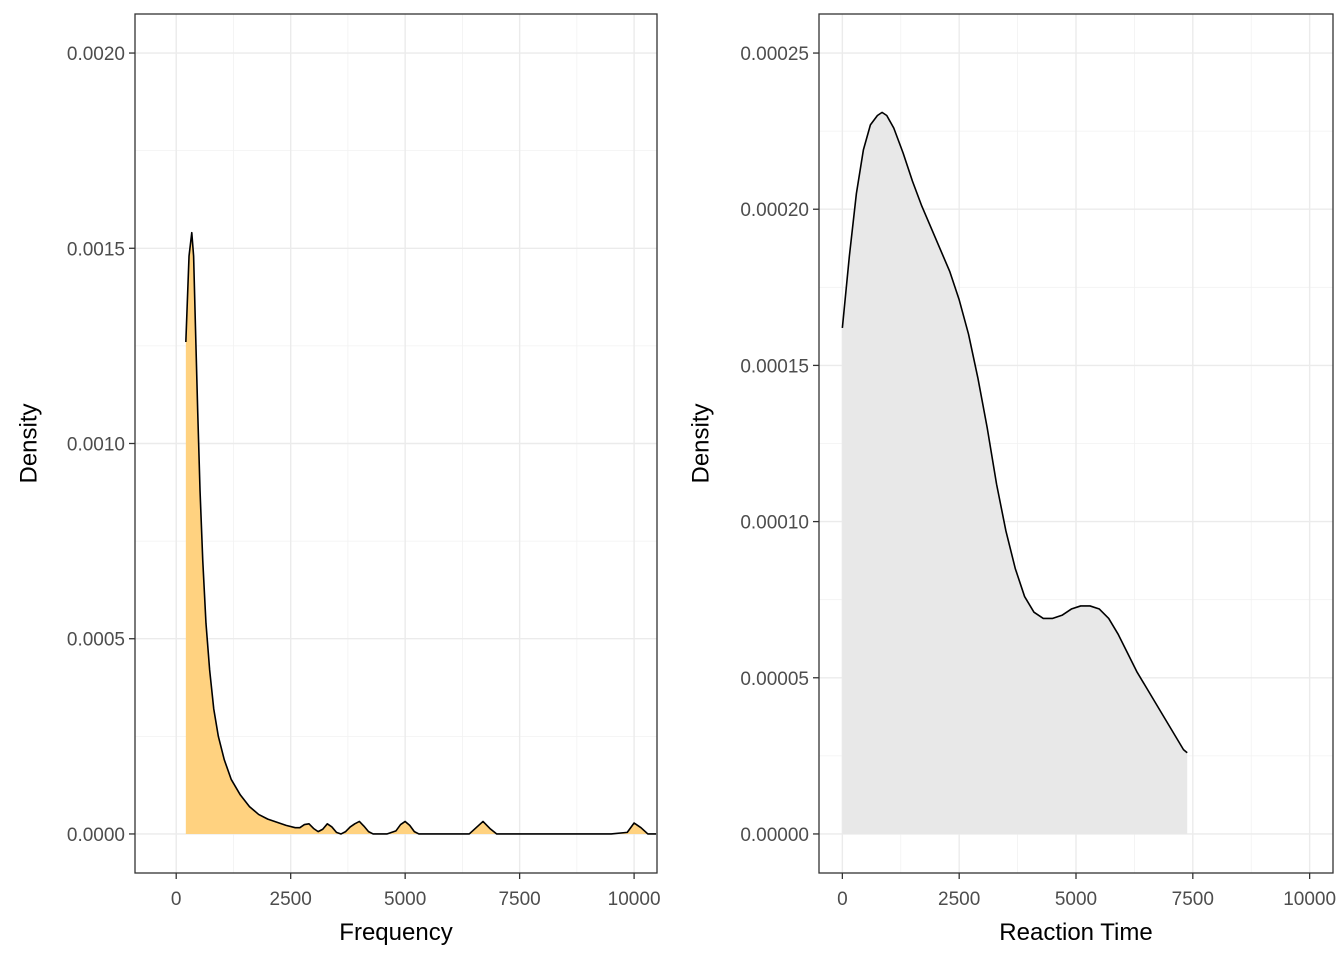 This screenshot has height=960, width=1344. What do you see at coordinates (774, 210) in the screenshot?
I see `y-tick-label: 0.00020` at bounding box center [774, 210].